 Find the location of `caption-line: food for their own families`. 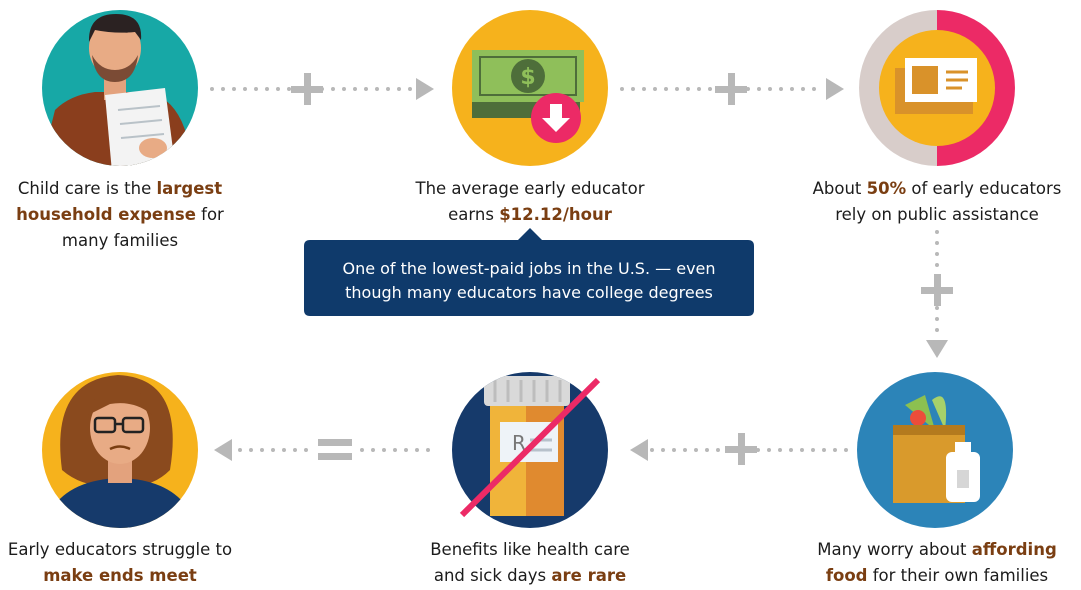

caption-line: food for their own families is located at coordinates (937, 575).